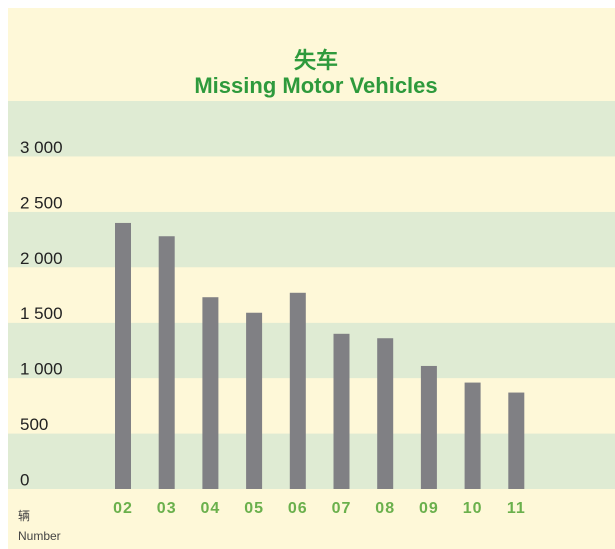 Image resolution: width=615 pixels, height=549 pixels. What do you see at coordinates (123, 508) in the screenshot?
I see `x-tick-label: 02` at bounding box center [123, 508].